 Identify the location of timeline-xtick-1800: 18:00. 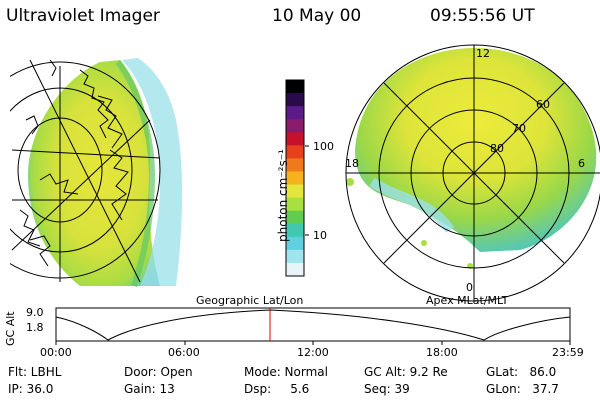
(442, 352).